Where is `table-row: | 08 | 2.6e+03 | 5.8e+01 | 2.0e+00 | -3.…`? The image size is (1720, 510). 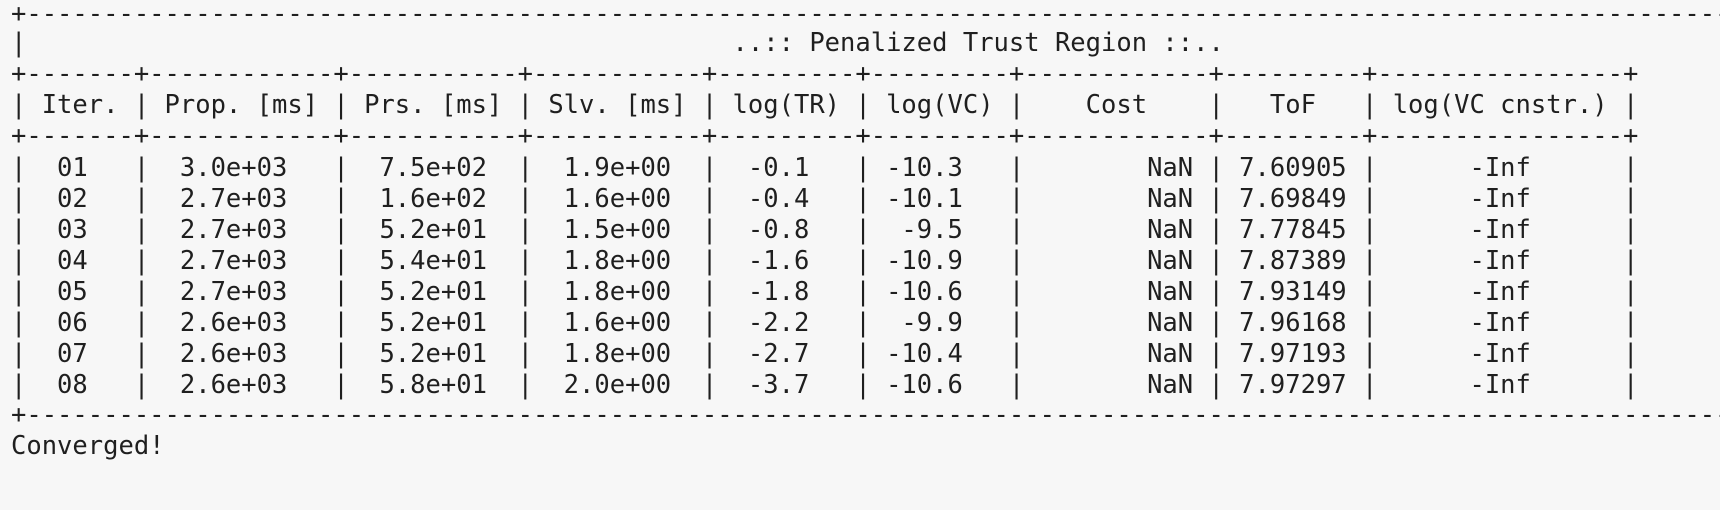
table-row: | 08 | 2.6e+03 | 5.8e+01 | 2.0e+00 | -3.… is located at coordinates (825, 385).